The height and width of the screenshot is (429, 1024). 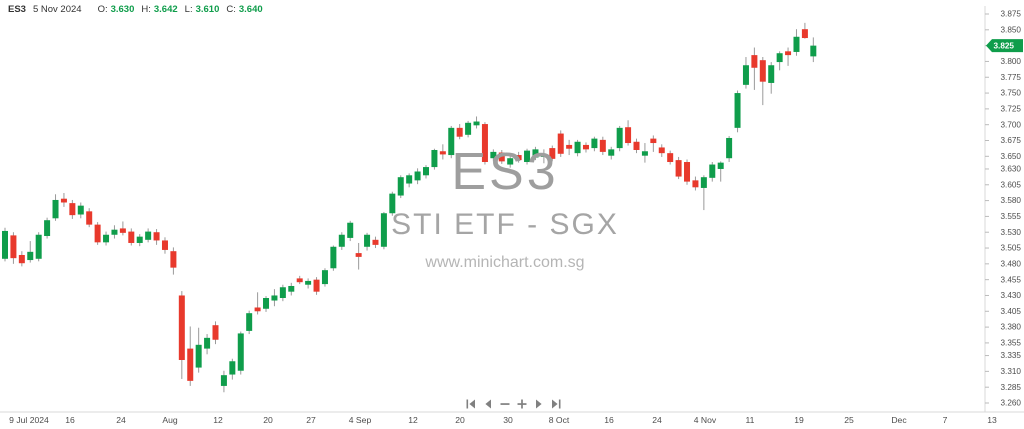 I want to click on candle: 11 Jul O:3.488 H:3.530 L:3.484 C:3.526, so click(x=38, y=246).